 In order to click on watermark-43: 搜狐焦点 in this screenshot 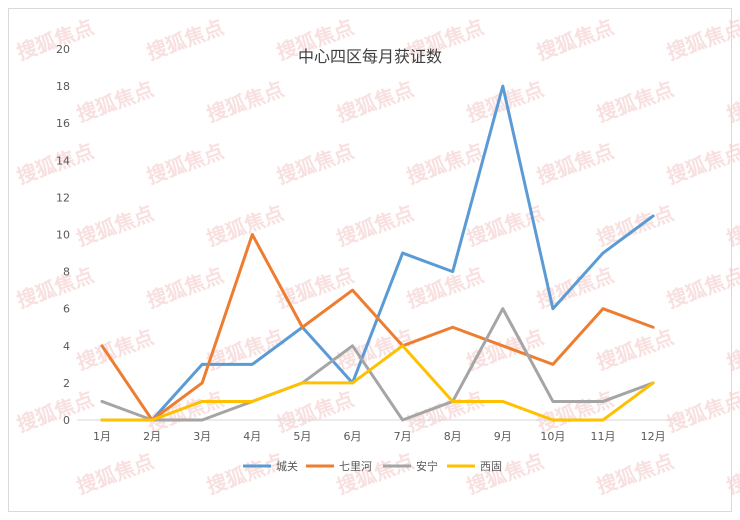, I will do `click(245, 474)`.